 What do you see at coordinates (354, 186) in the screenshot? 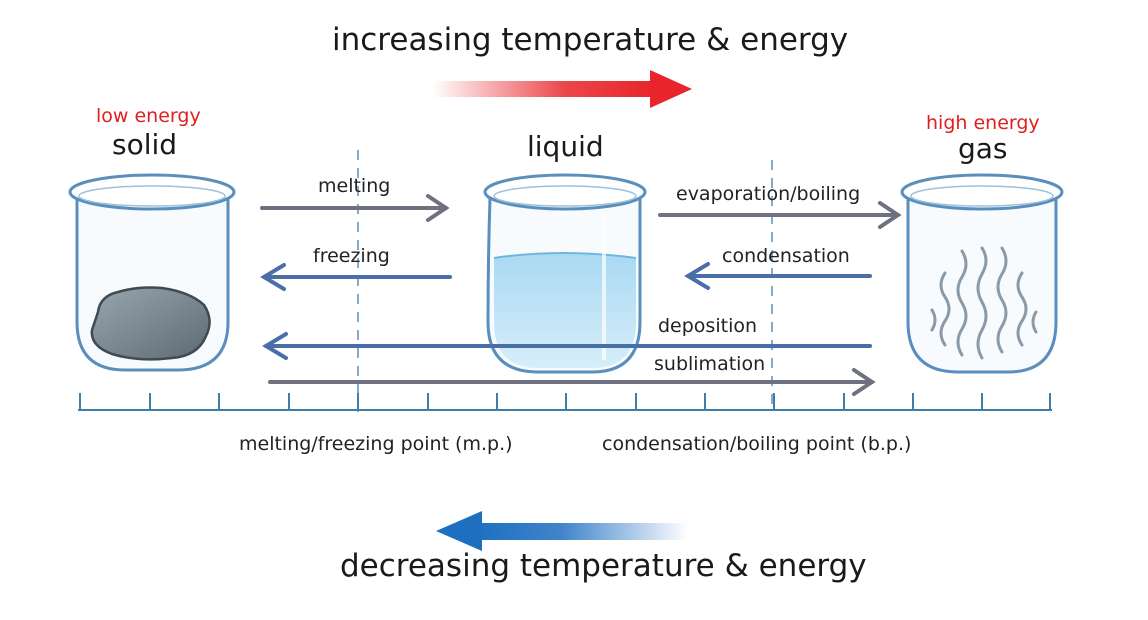
I see `melting-label: melting` at bounding box center [354, 186].